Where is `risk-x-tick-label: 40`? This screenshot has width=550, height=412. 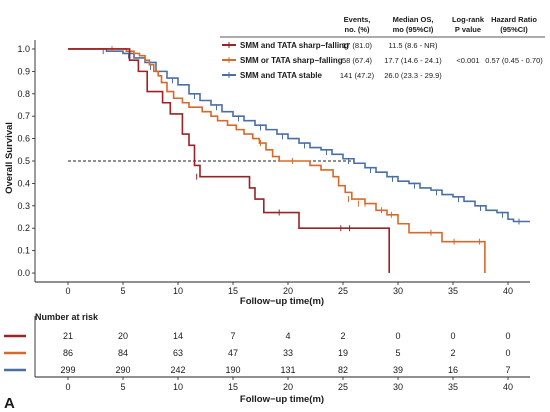 risk-x-tick-label: 40 is located at coordinates (508, 387).